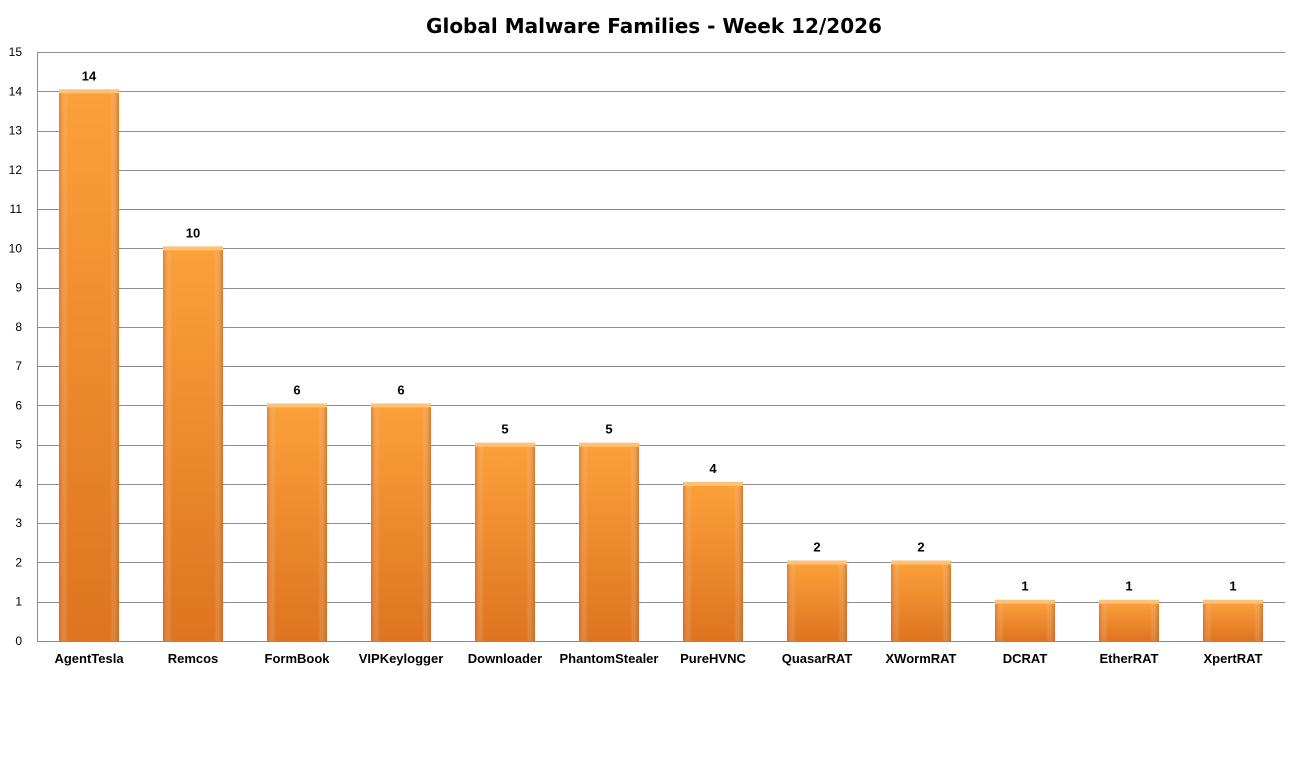 Image resolution: width=1304 pixels, height=771 pixels. Describe the element at coordinates (609, 658) in the screenshot. I see `x-category-label: PhantomStealer` at that location.